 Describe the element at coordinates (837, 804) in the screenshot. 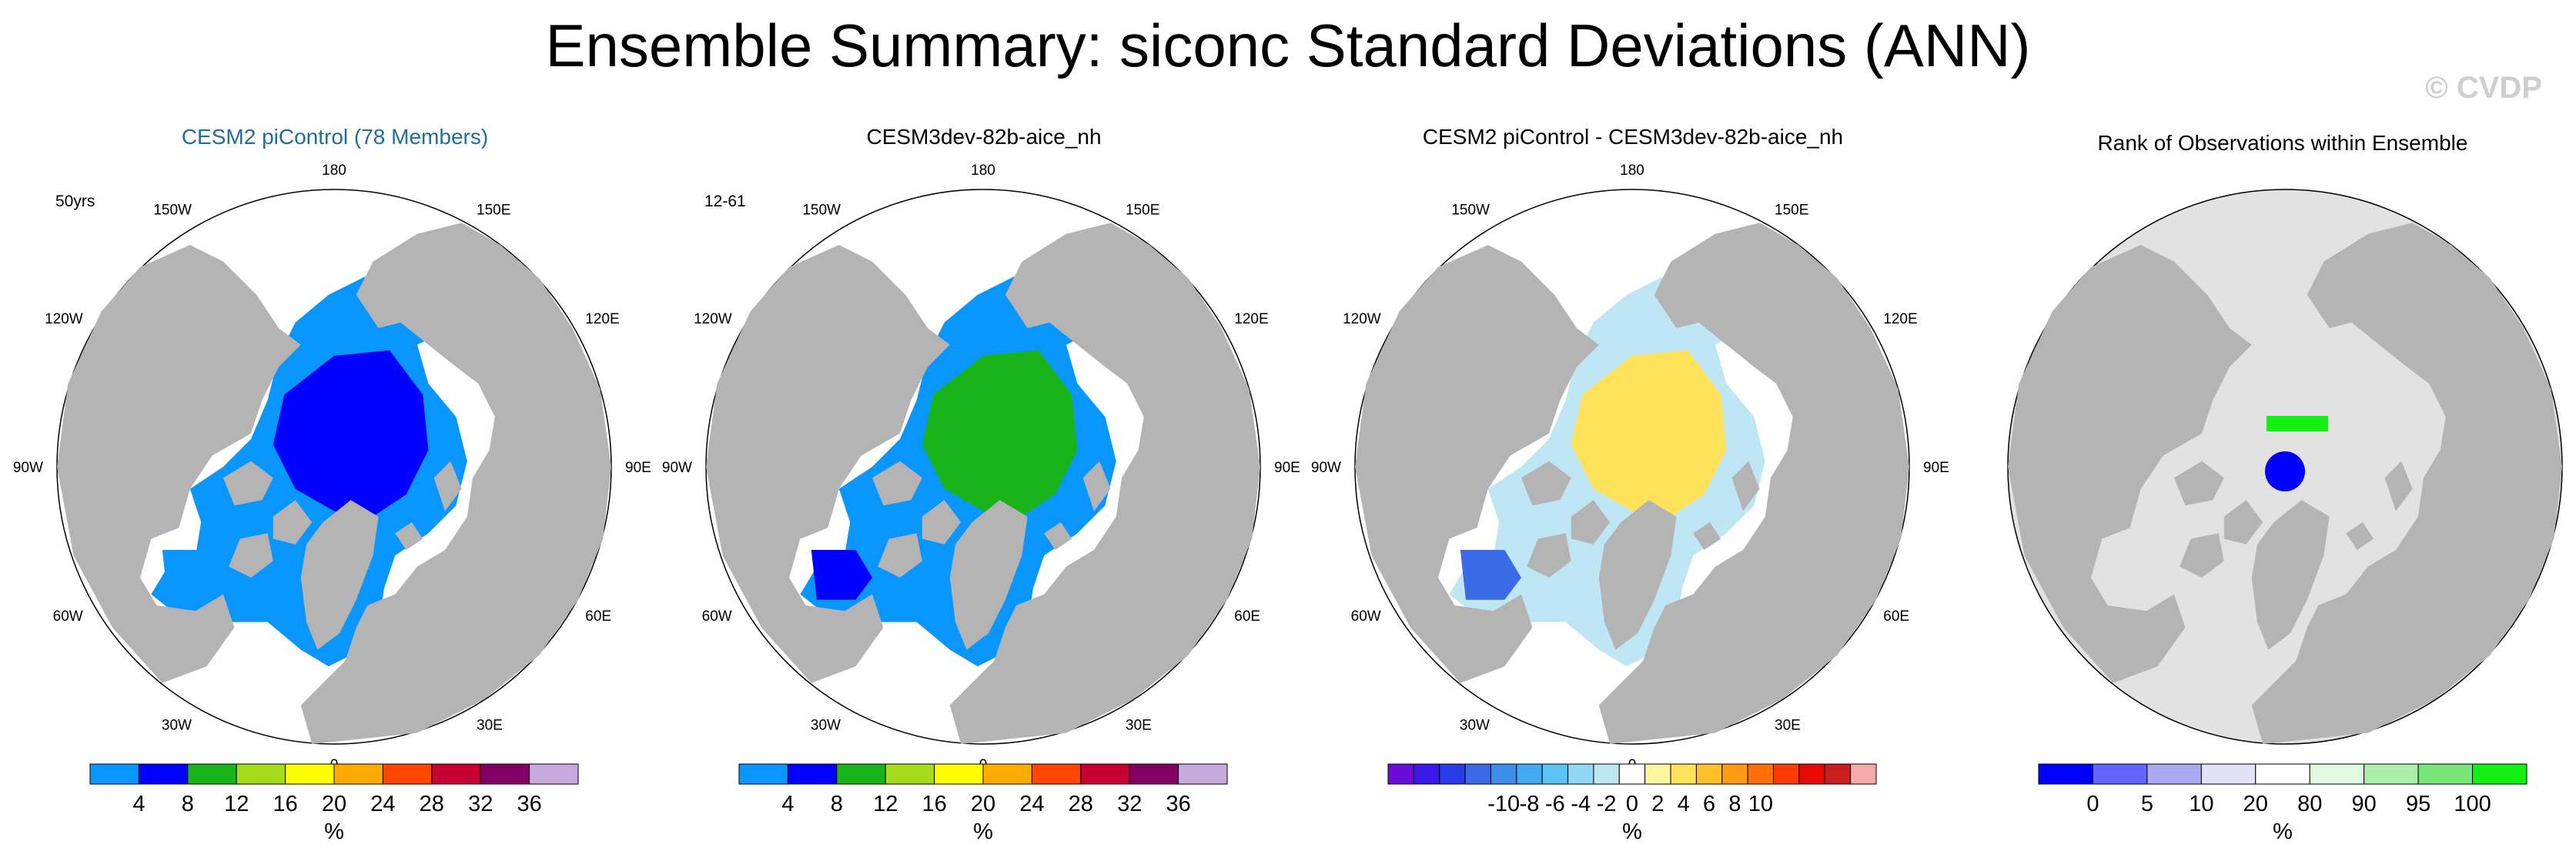

I see `panel2-colorbar-tick-8: 8` at that location.